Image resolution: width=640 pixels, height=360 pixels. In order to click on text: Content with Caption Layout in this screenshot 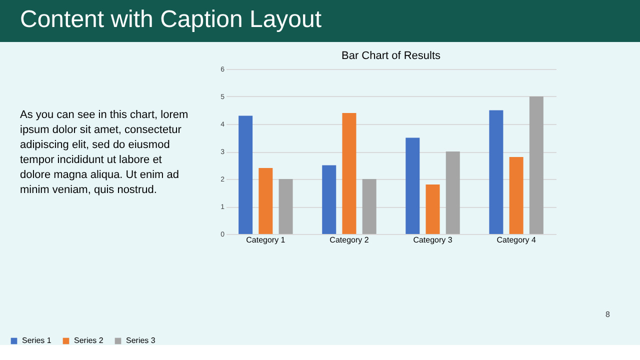, I will do `click(171, 19)`.